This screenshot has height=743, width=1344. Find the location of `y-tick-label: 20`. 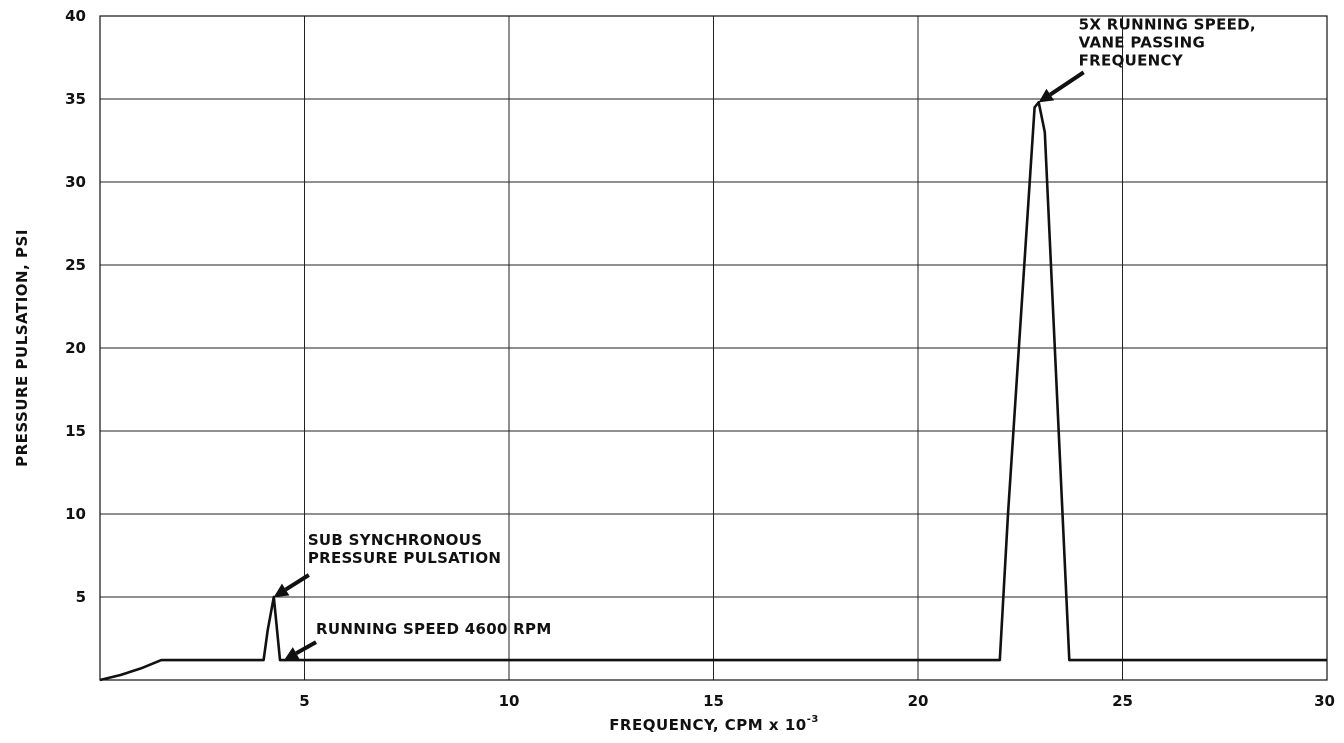

y-tick-label: 20 is located at coordinates (75, 348).